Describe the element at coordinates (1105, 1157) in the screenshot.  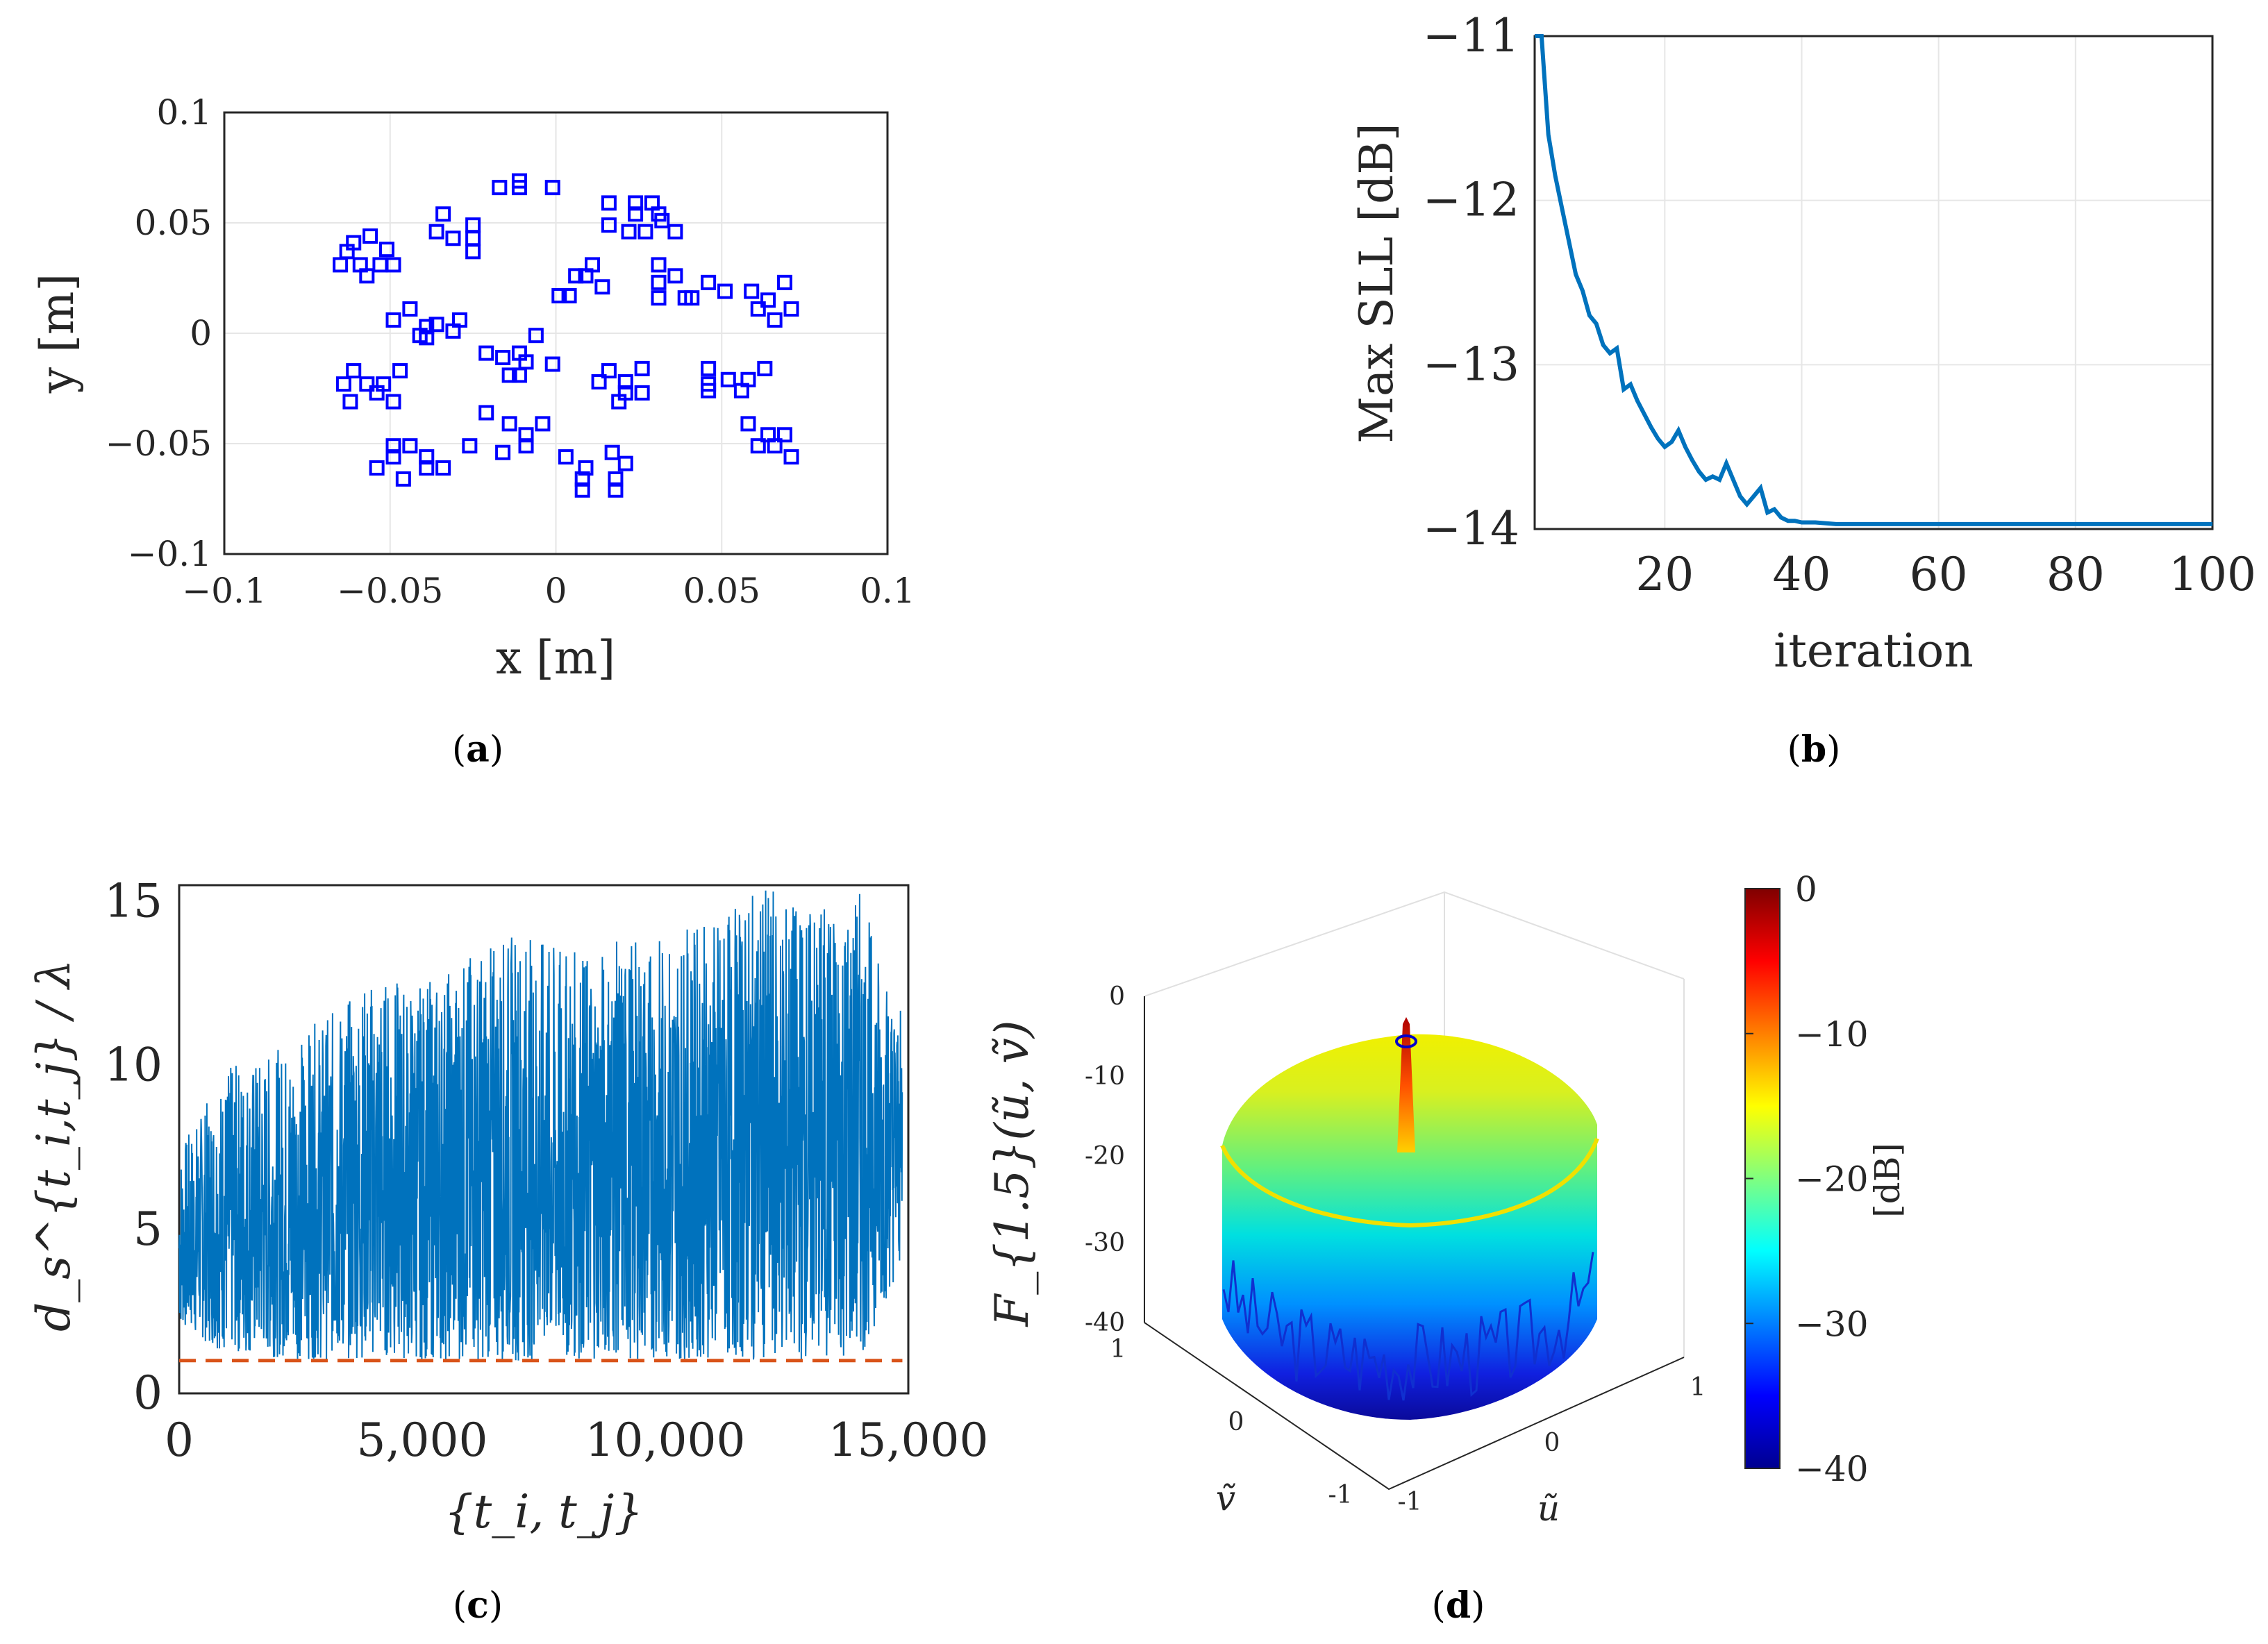
I see `panel-d-ztick-label: -20` at that location.